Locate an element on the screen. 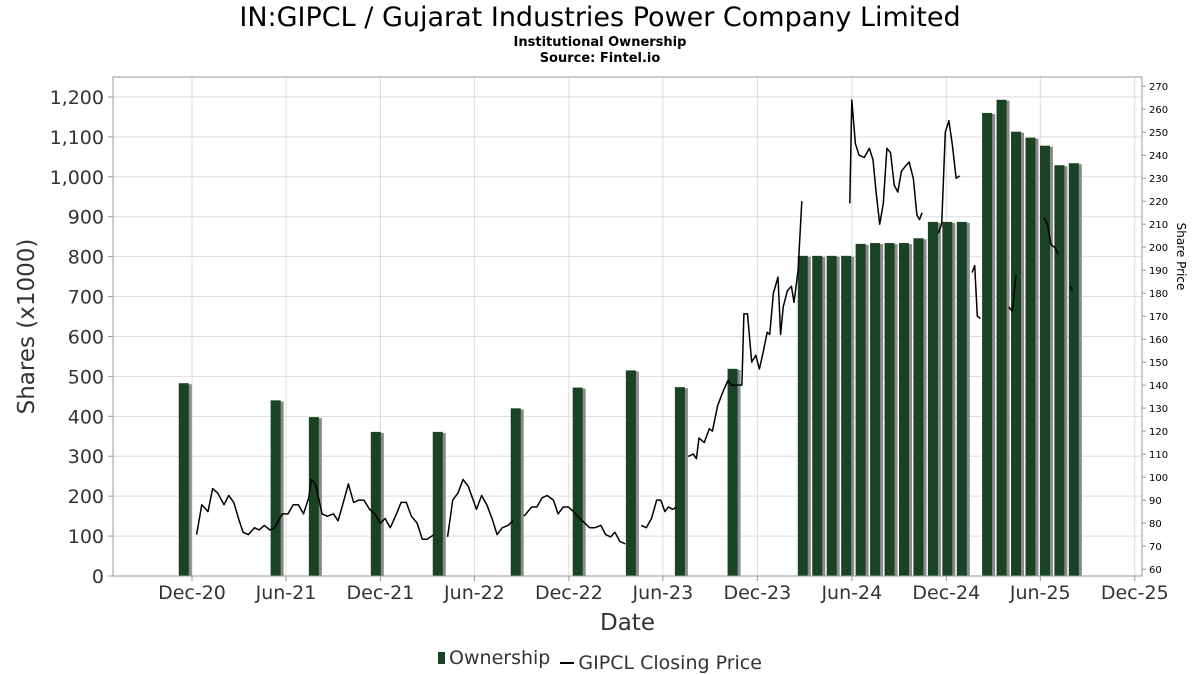 The width and height of the screenshot is (1200, 675). y-tick-label: 200 is located at coordinates (86, 497).